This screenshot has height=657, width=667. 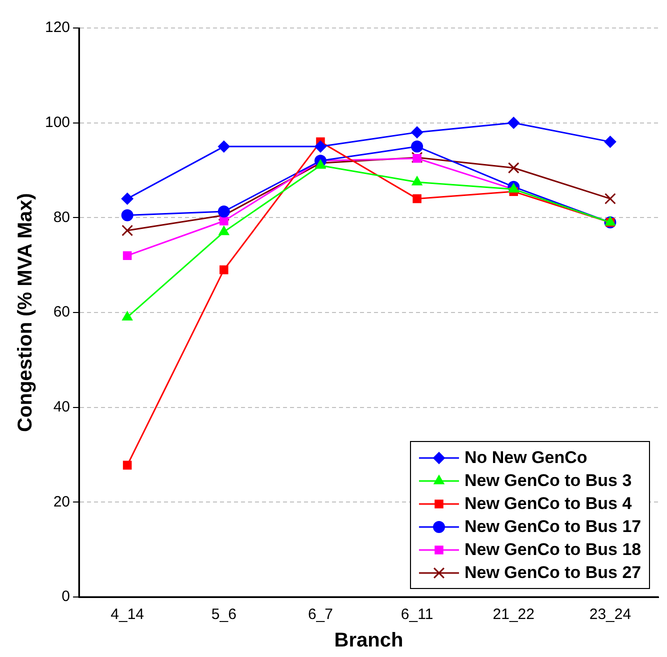 I want to click on y-tick-label: 120, so click(x=57, y=27).